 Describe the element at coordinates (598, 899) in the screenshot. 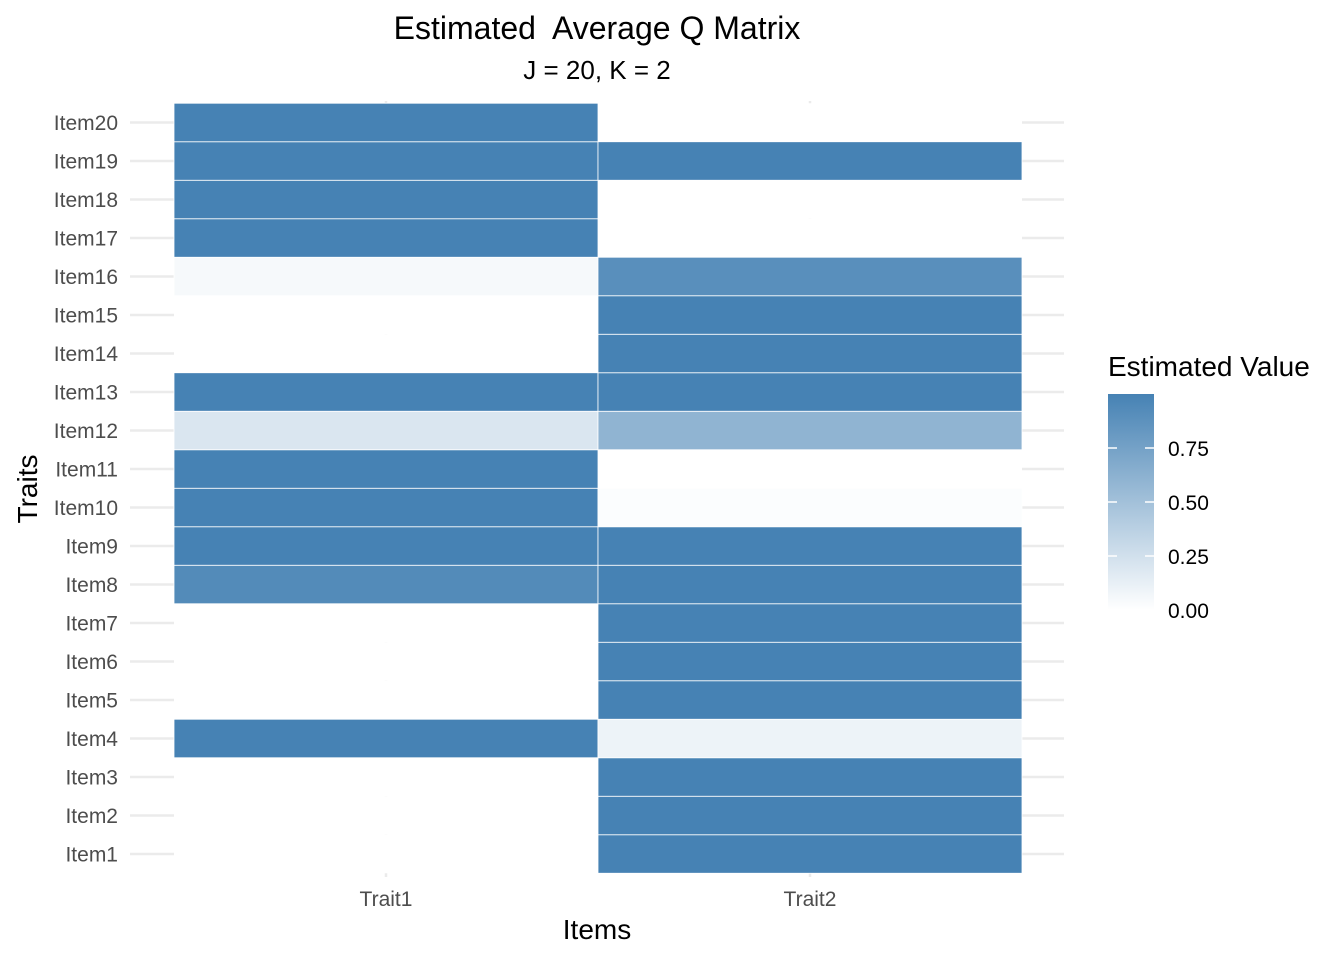

I see `x-tick-labels: Trait1 Trait2` at that location.